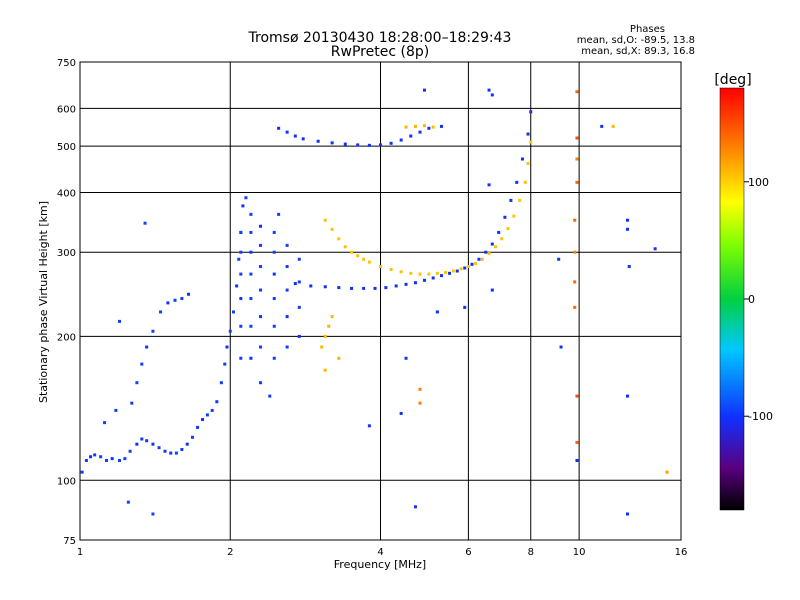 The height and width of the screenshot is (600, 800). I want to click on colorbar-tick-label: 0, so click(751, 299).